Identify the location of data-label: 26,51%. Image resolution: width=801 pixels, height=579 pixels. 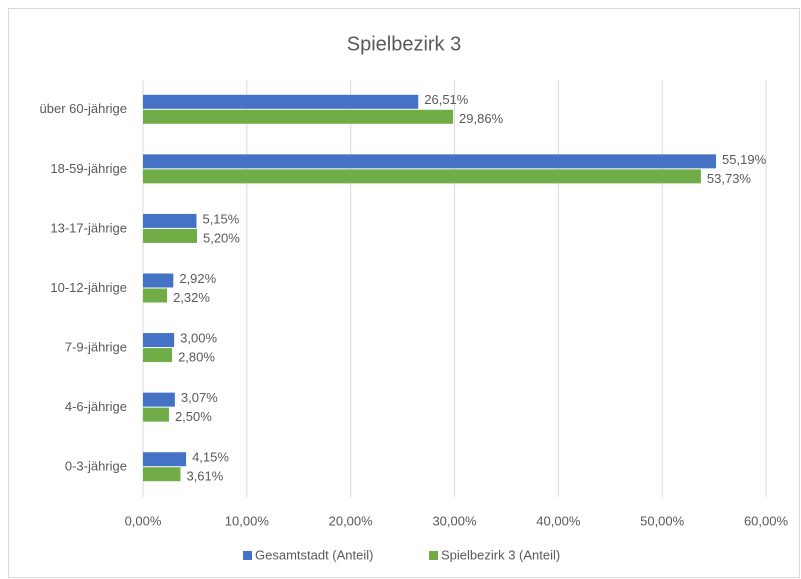
(446, 99).